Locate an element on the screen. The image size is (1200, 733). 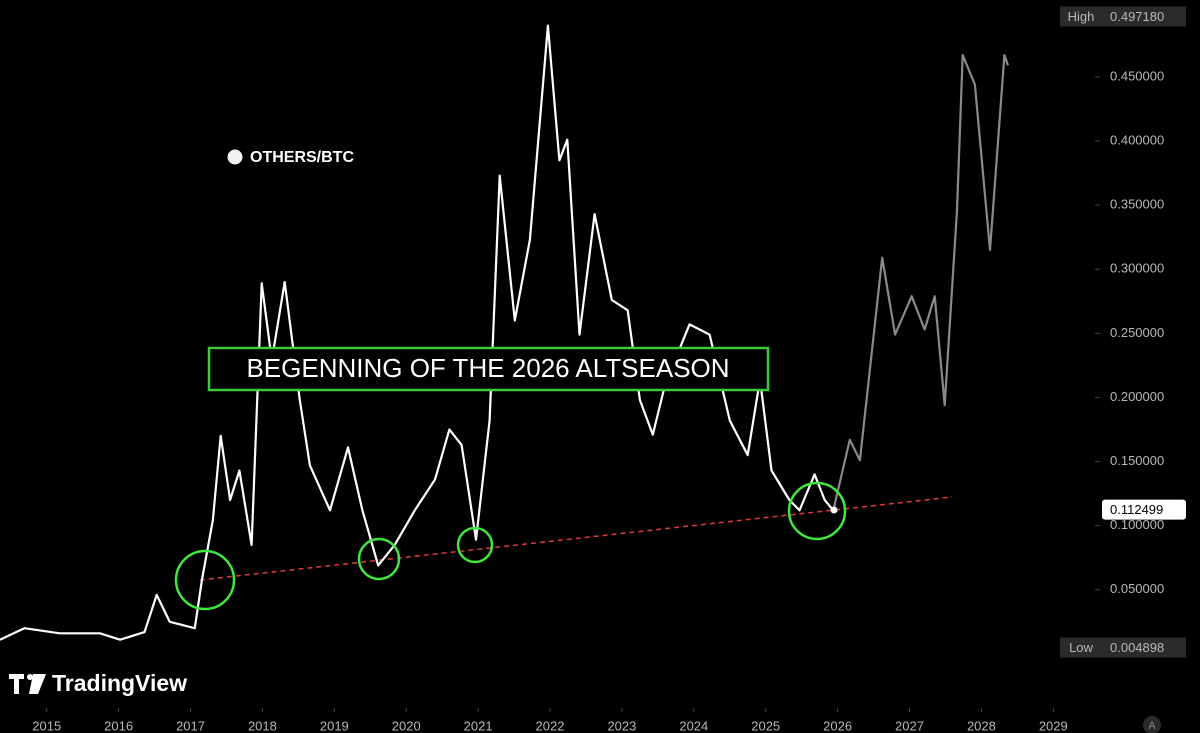
auto-button-label: A is located at coordinates (1152, 726).